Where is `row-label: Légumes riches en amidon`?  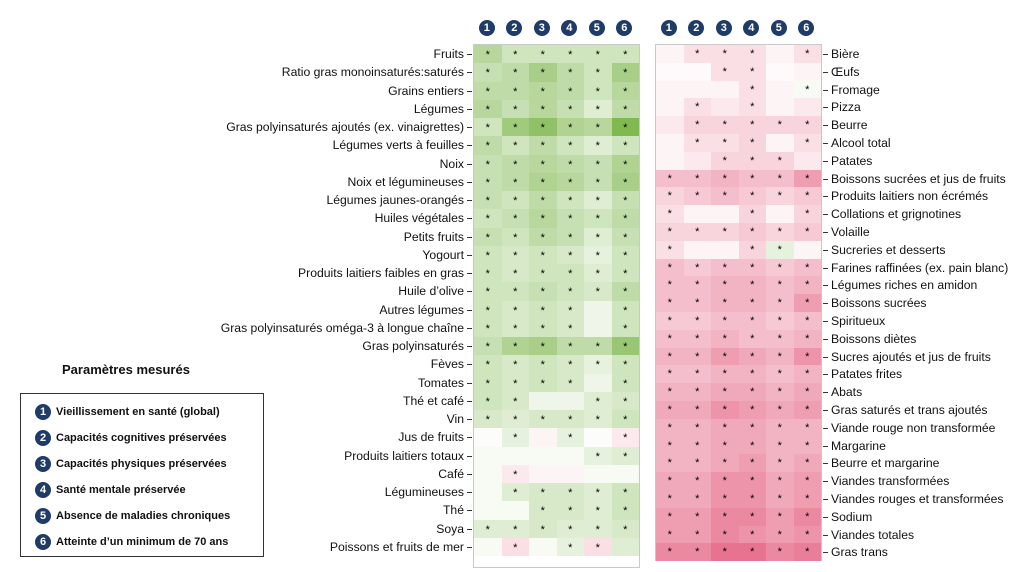 row-label: Légumes riches en amidon is located at coordinates (904, 285).